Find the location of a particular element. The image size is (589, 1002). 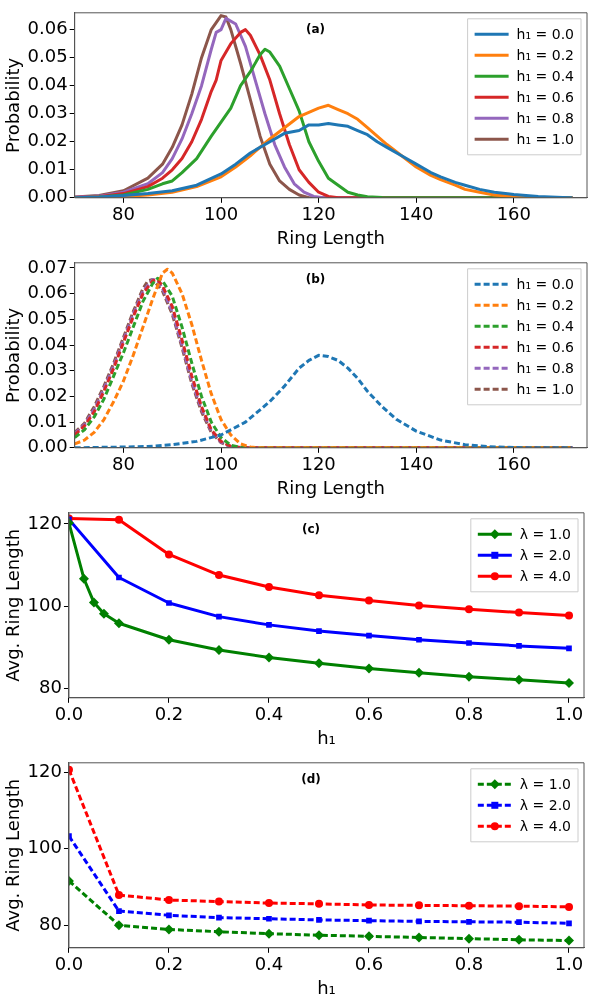

x-tick-label: 0.6 is located at coordinates (369, 964).